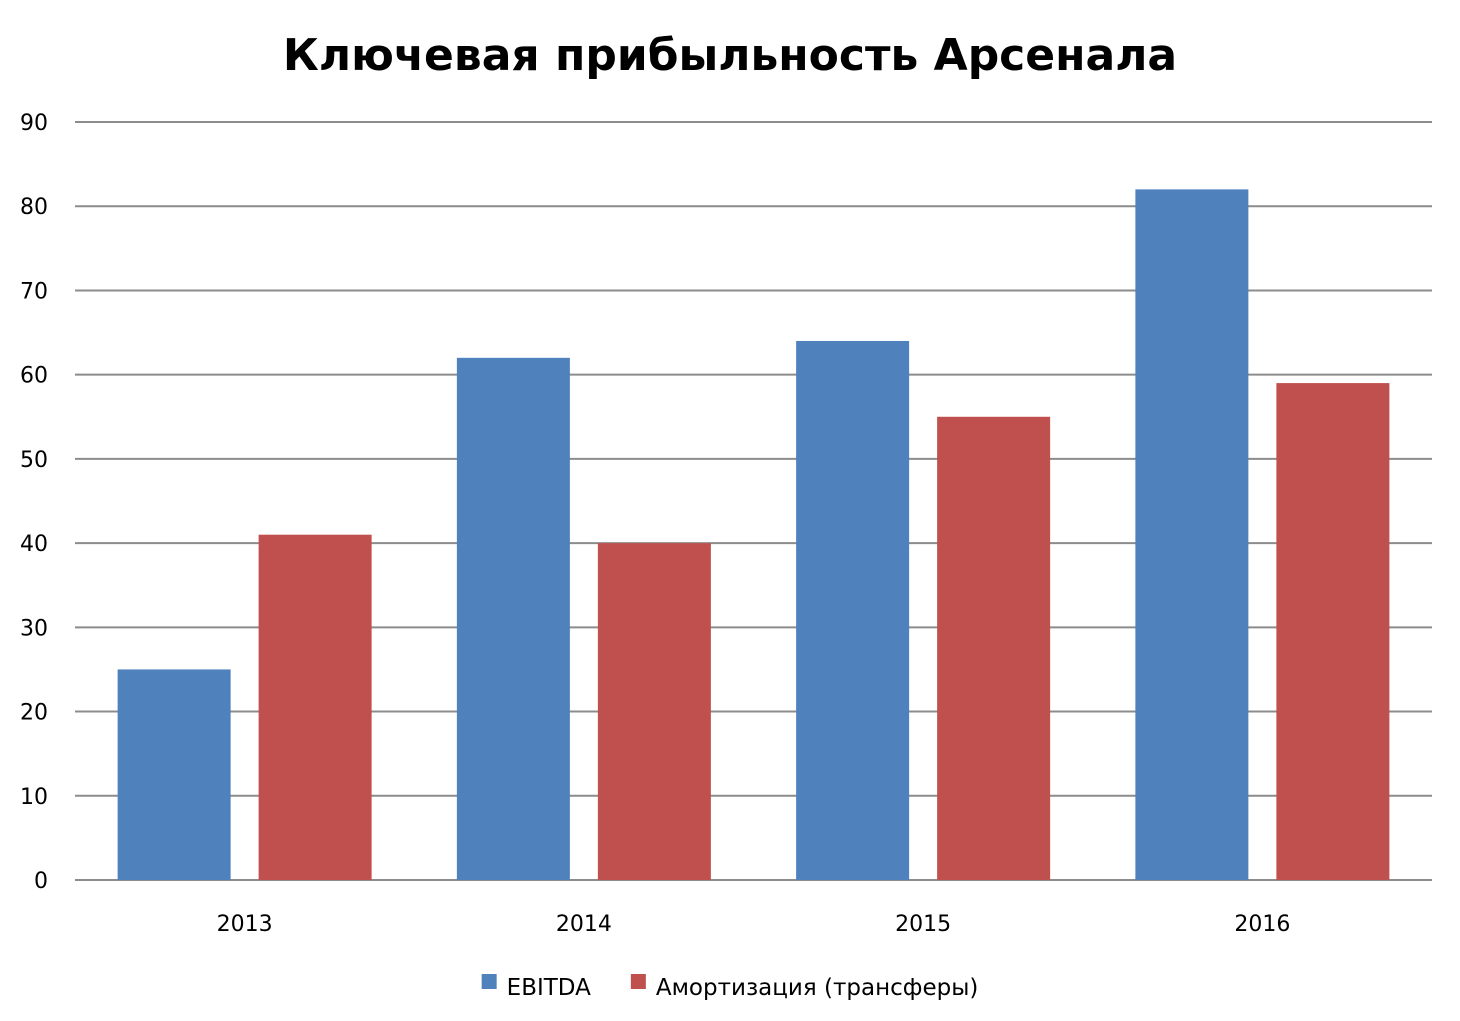 The image size is (1460, 1021). I want to click on y-tick-label: 0, so click(41, 881).